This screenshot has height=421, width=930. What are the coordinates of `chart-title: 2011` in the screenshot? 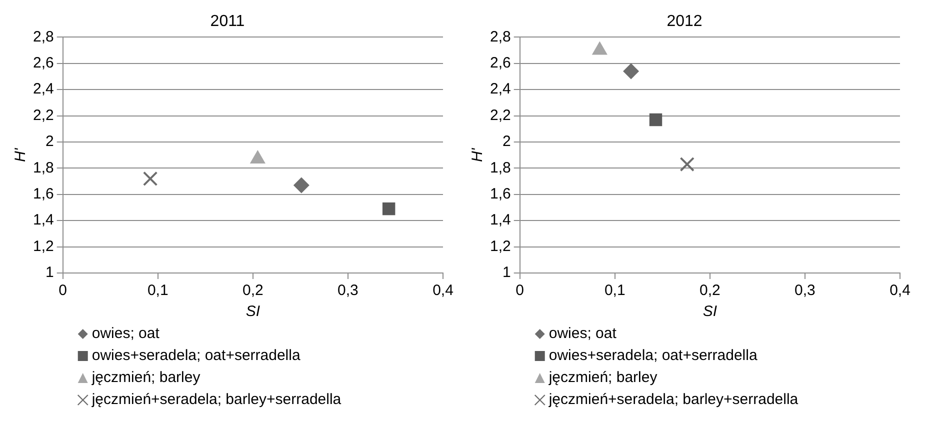 It's located at (227, 21).